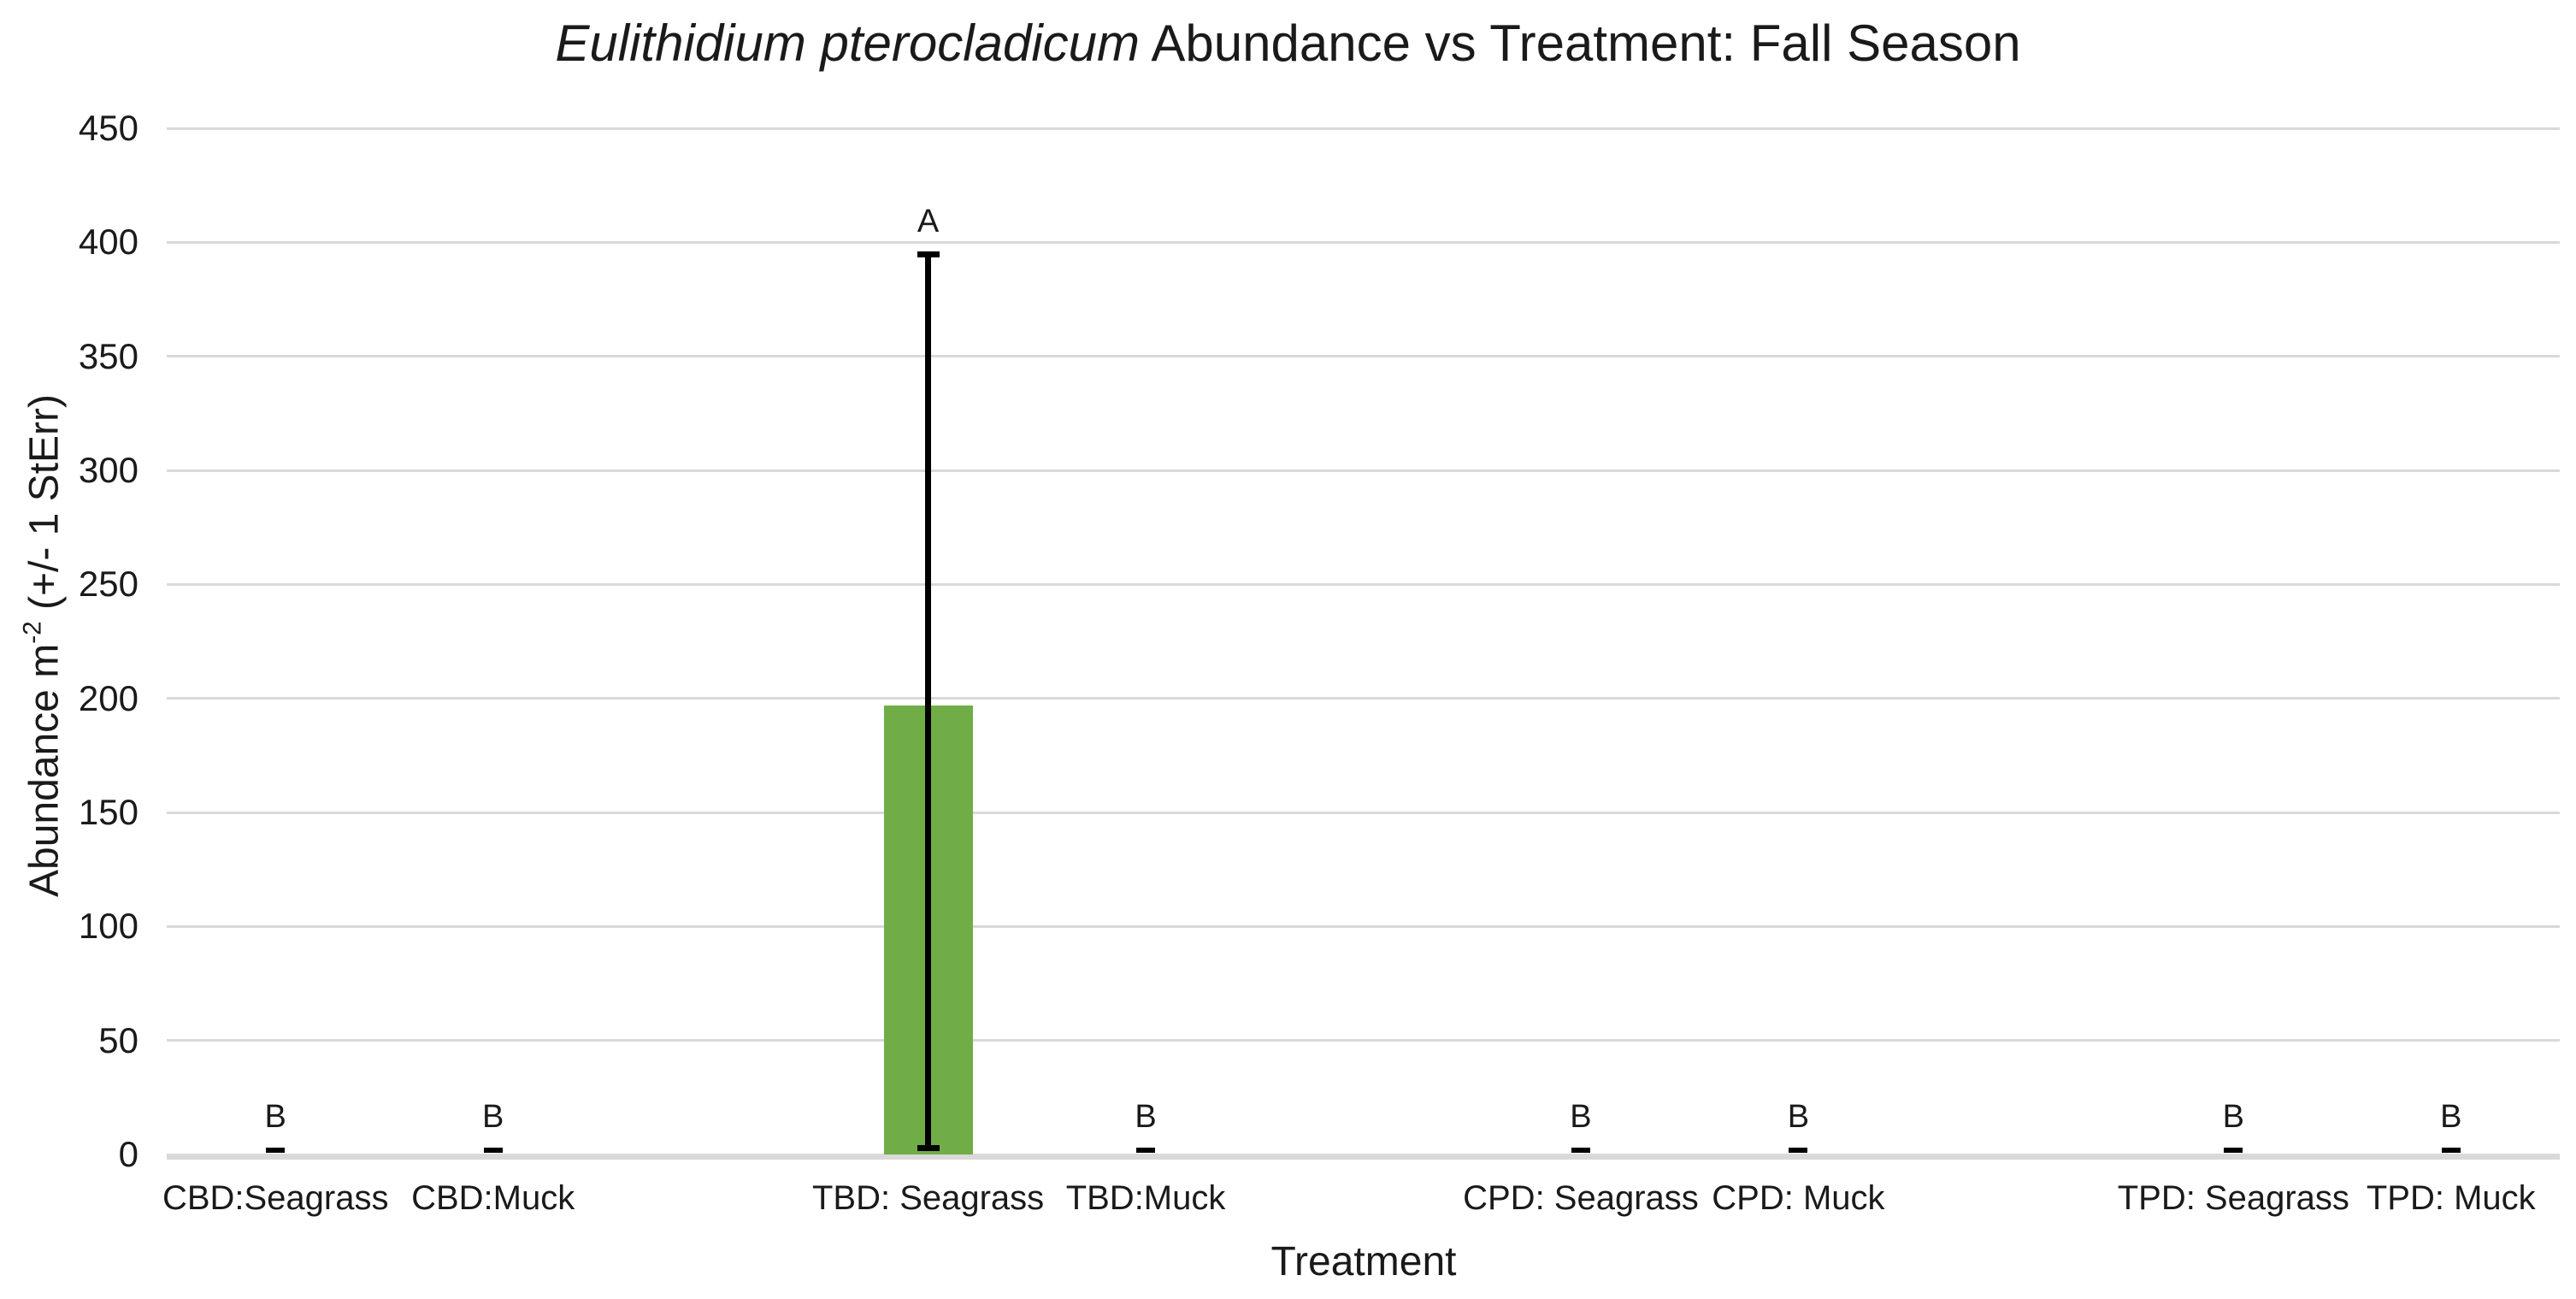 This screenshot has height=1299, width=2576. Describe the element at coordinates (1799, 1198) in the screenshot. I see `x-category-label: CPD: Muck` at that location.